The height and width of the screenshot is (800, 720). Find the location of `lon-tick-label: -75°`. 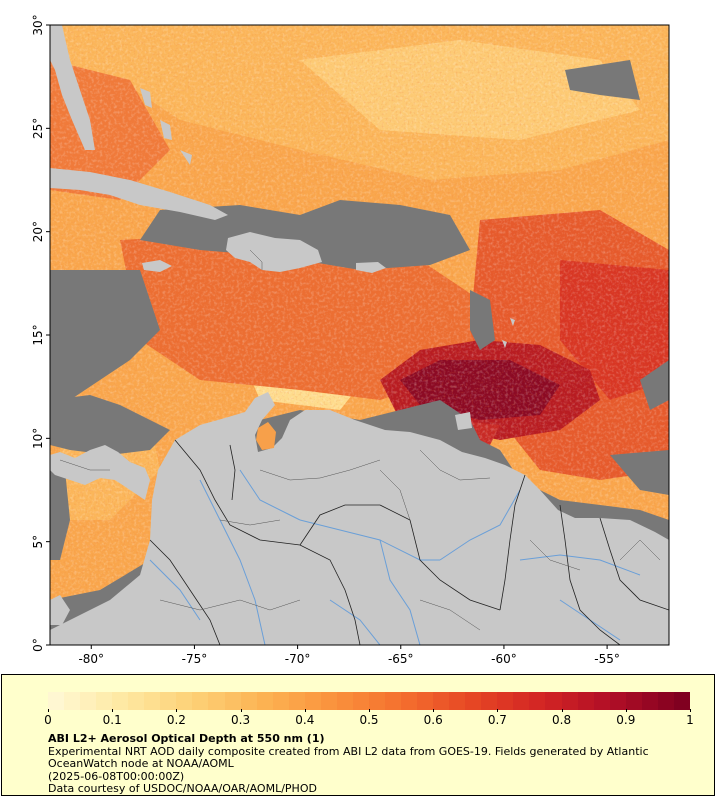

lon-tick-label: -75° is located at coordinates (195, 659).